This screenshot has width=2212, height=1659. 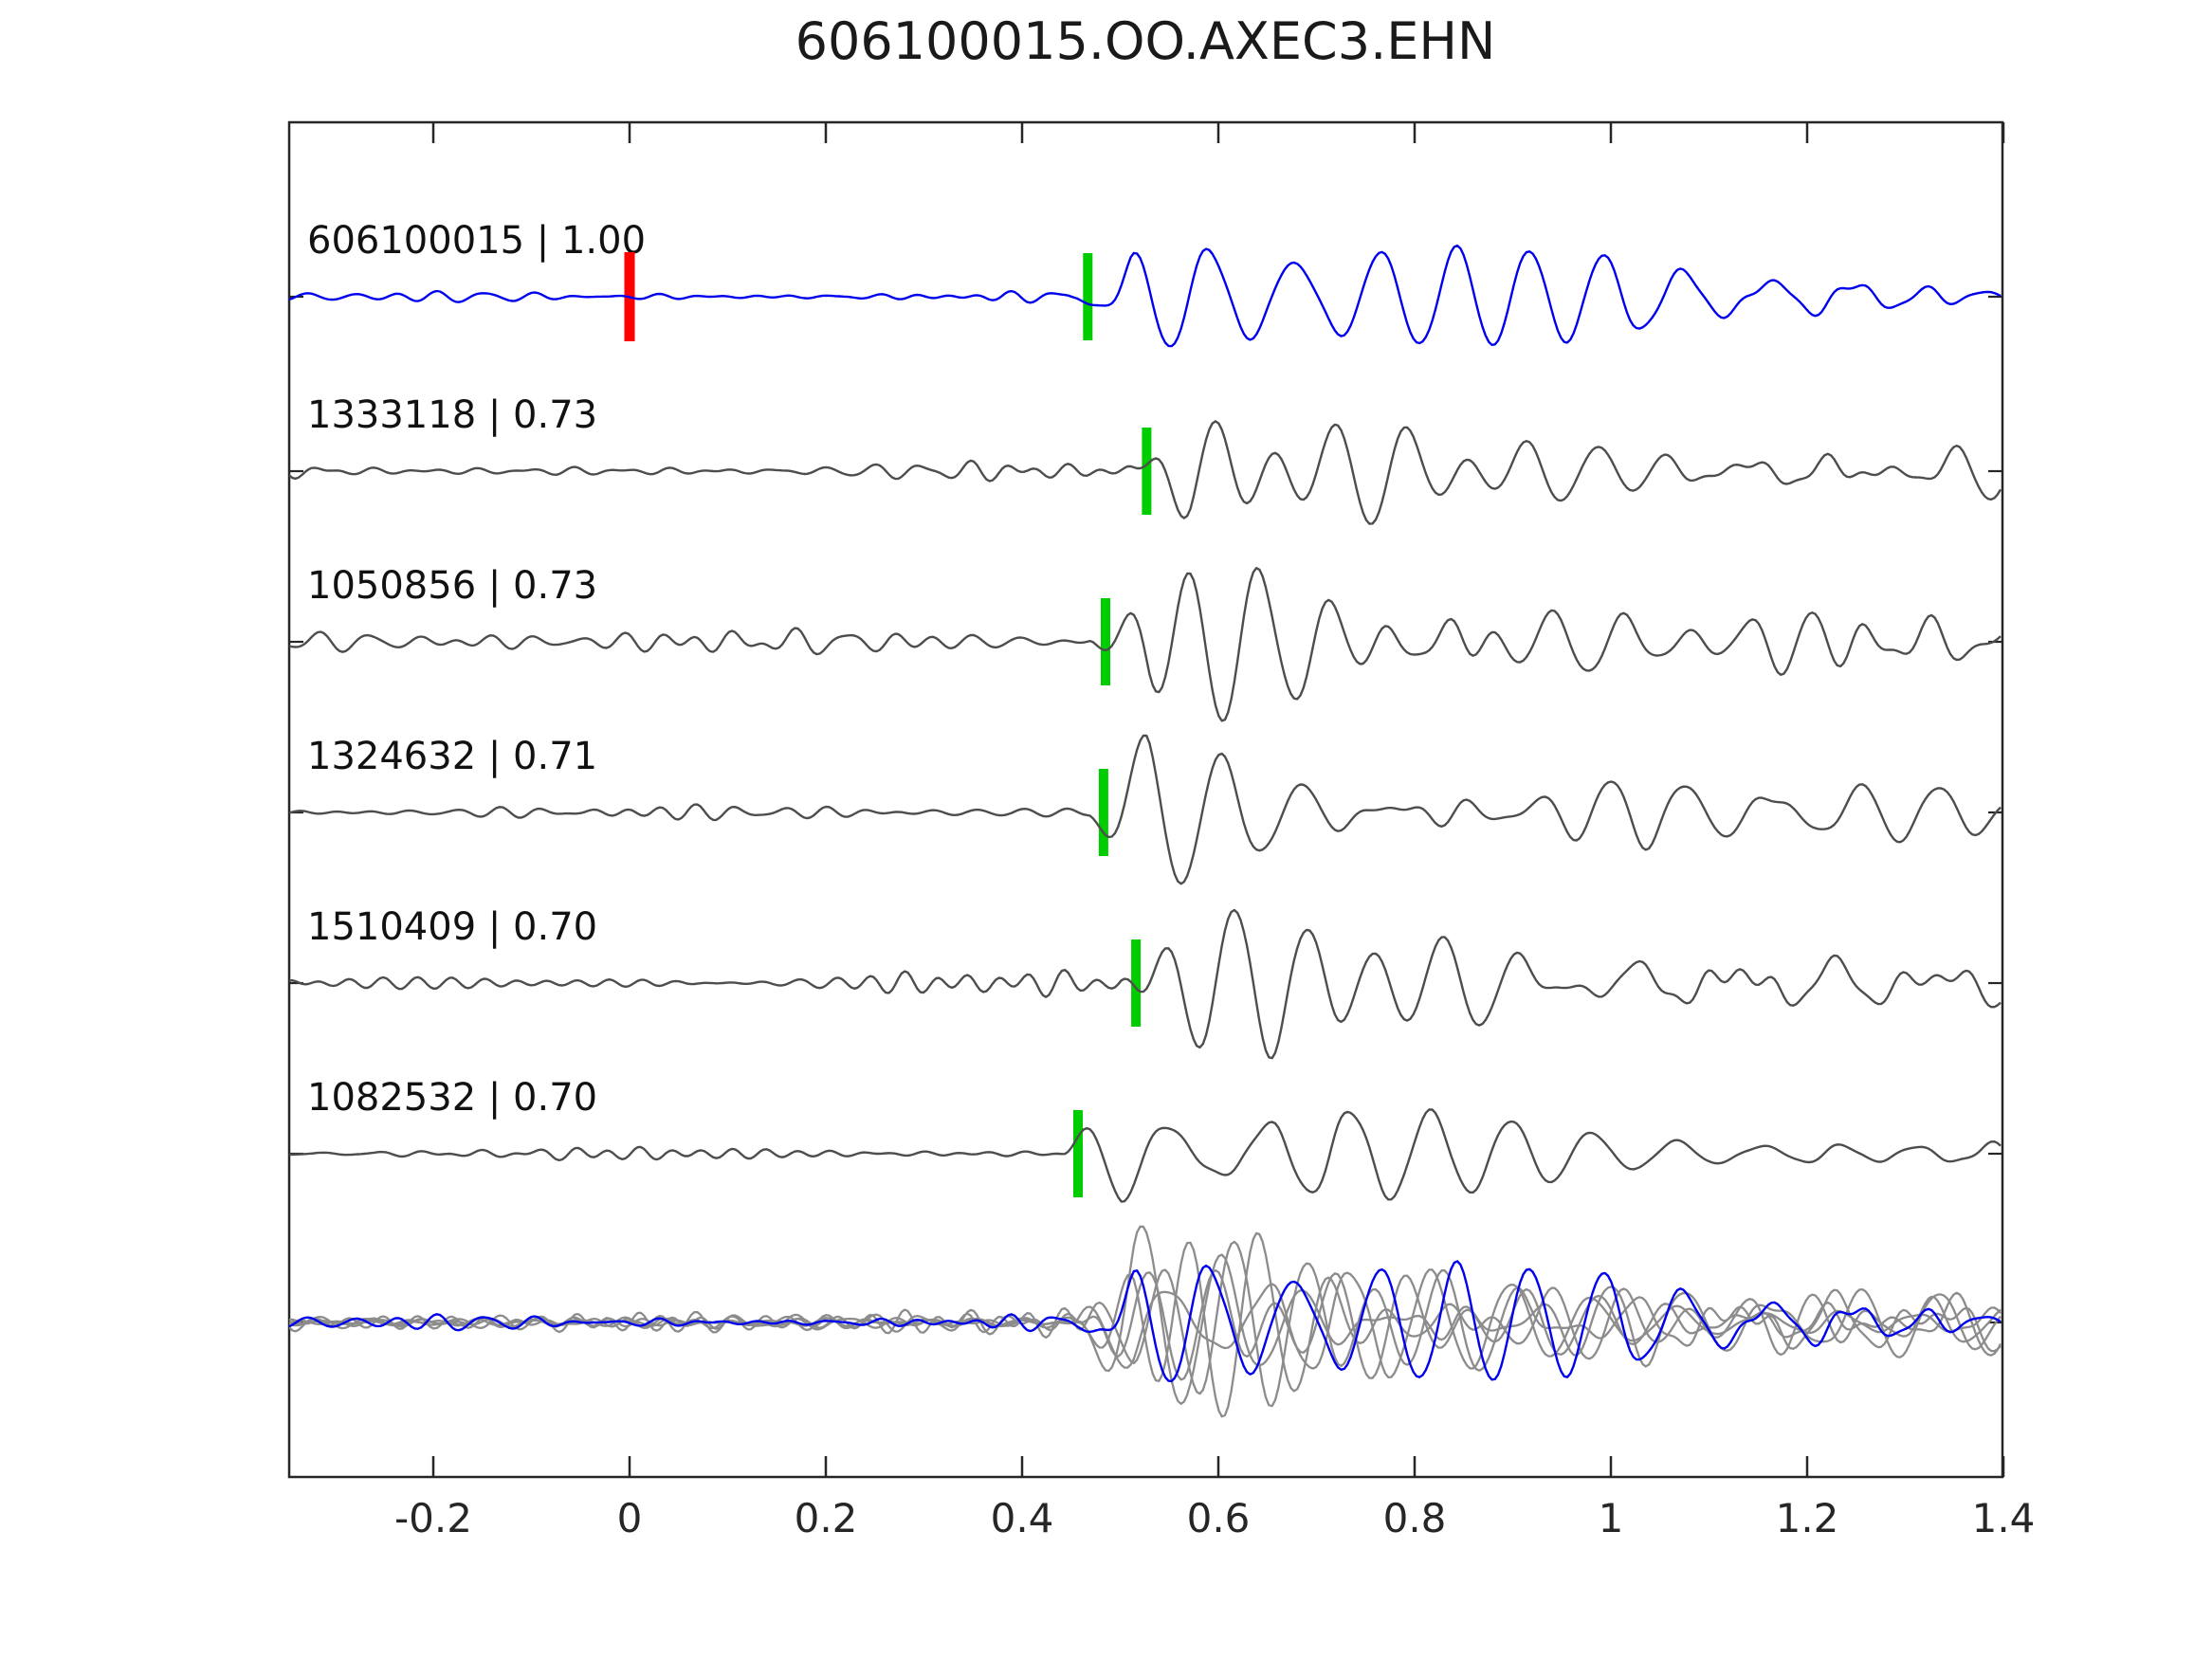 What do you see at coordinates (1415, 1518) in the screenshot?
I see `x-axis-tick-label: 0.8` at bounding box center [1415, 1518].